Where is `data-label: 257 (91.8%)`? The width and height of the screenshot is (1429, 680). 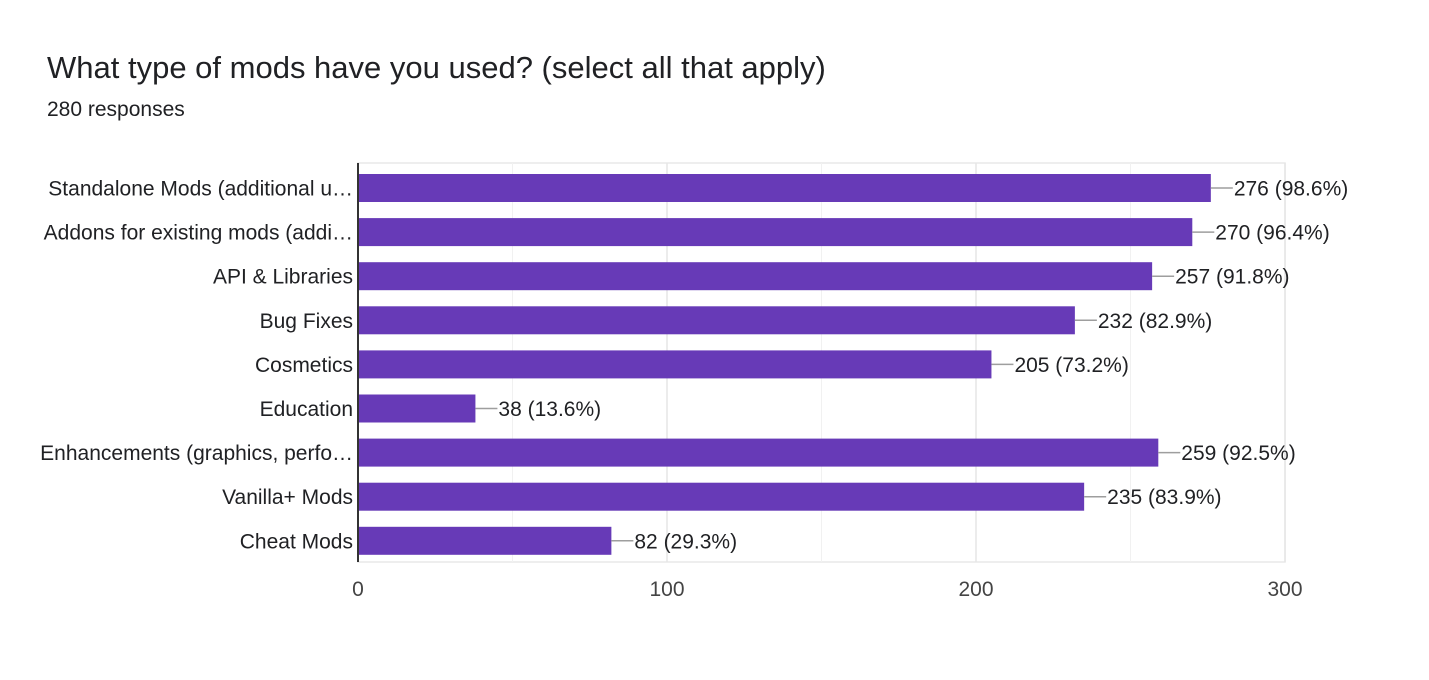 data-label: 257 (91.8%) is located at coordinates (1232, 277).